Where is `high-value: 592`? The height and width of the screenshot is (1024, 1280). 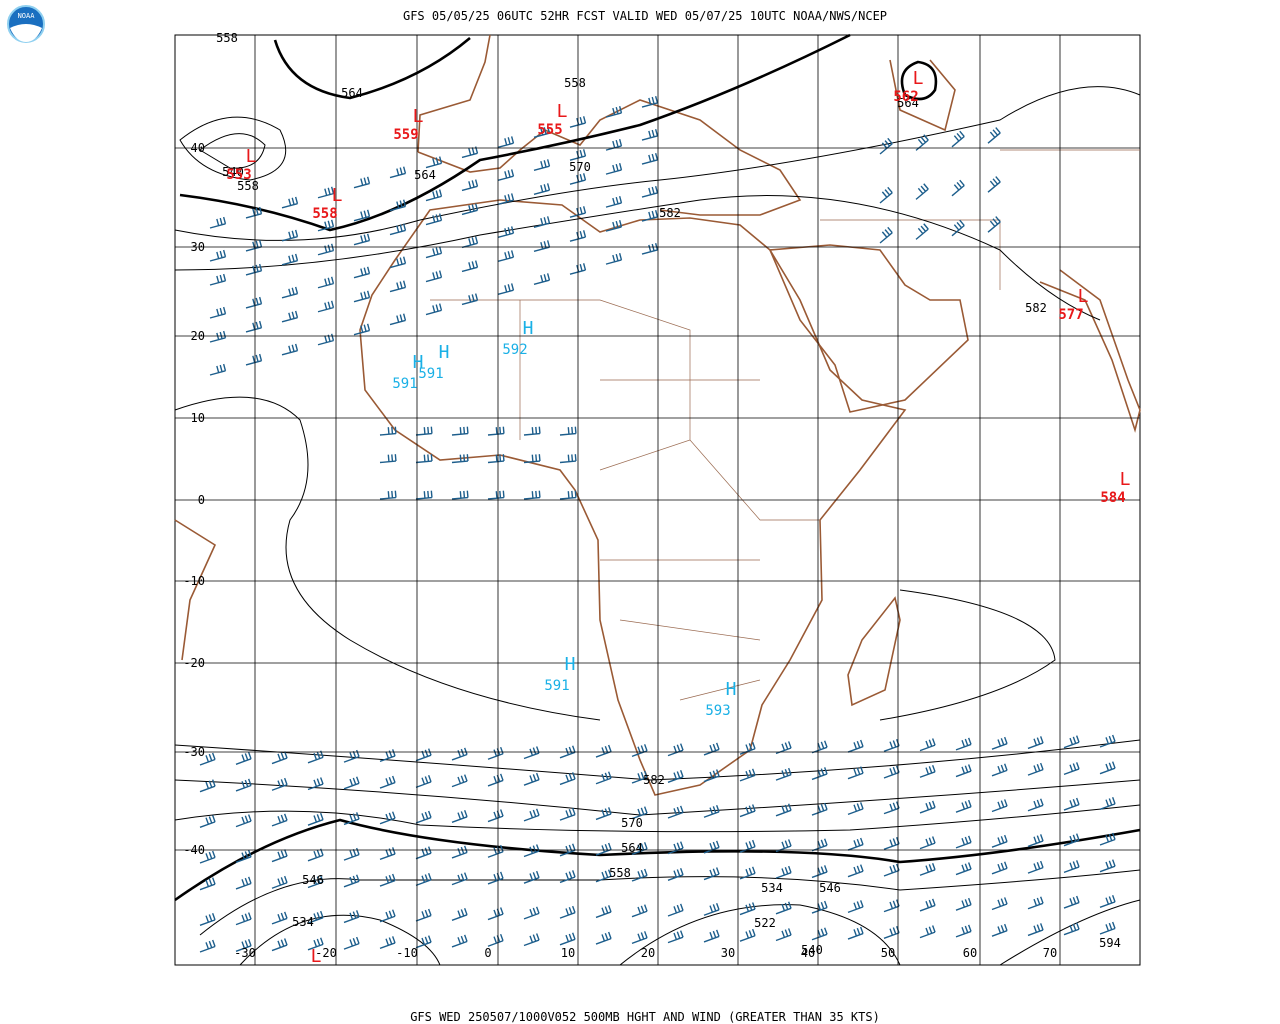
high-value: 592 is located at coordinates (514, 350).